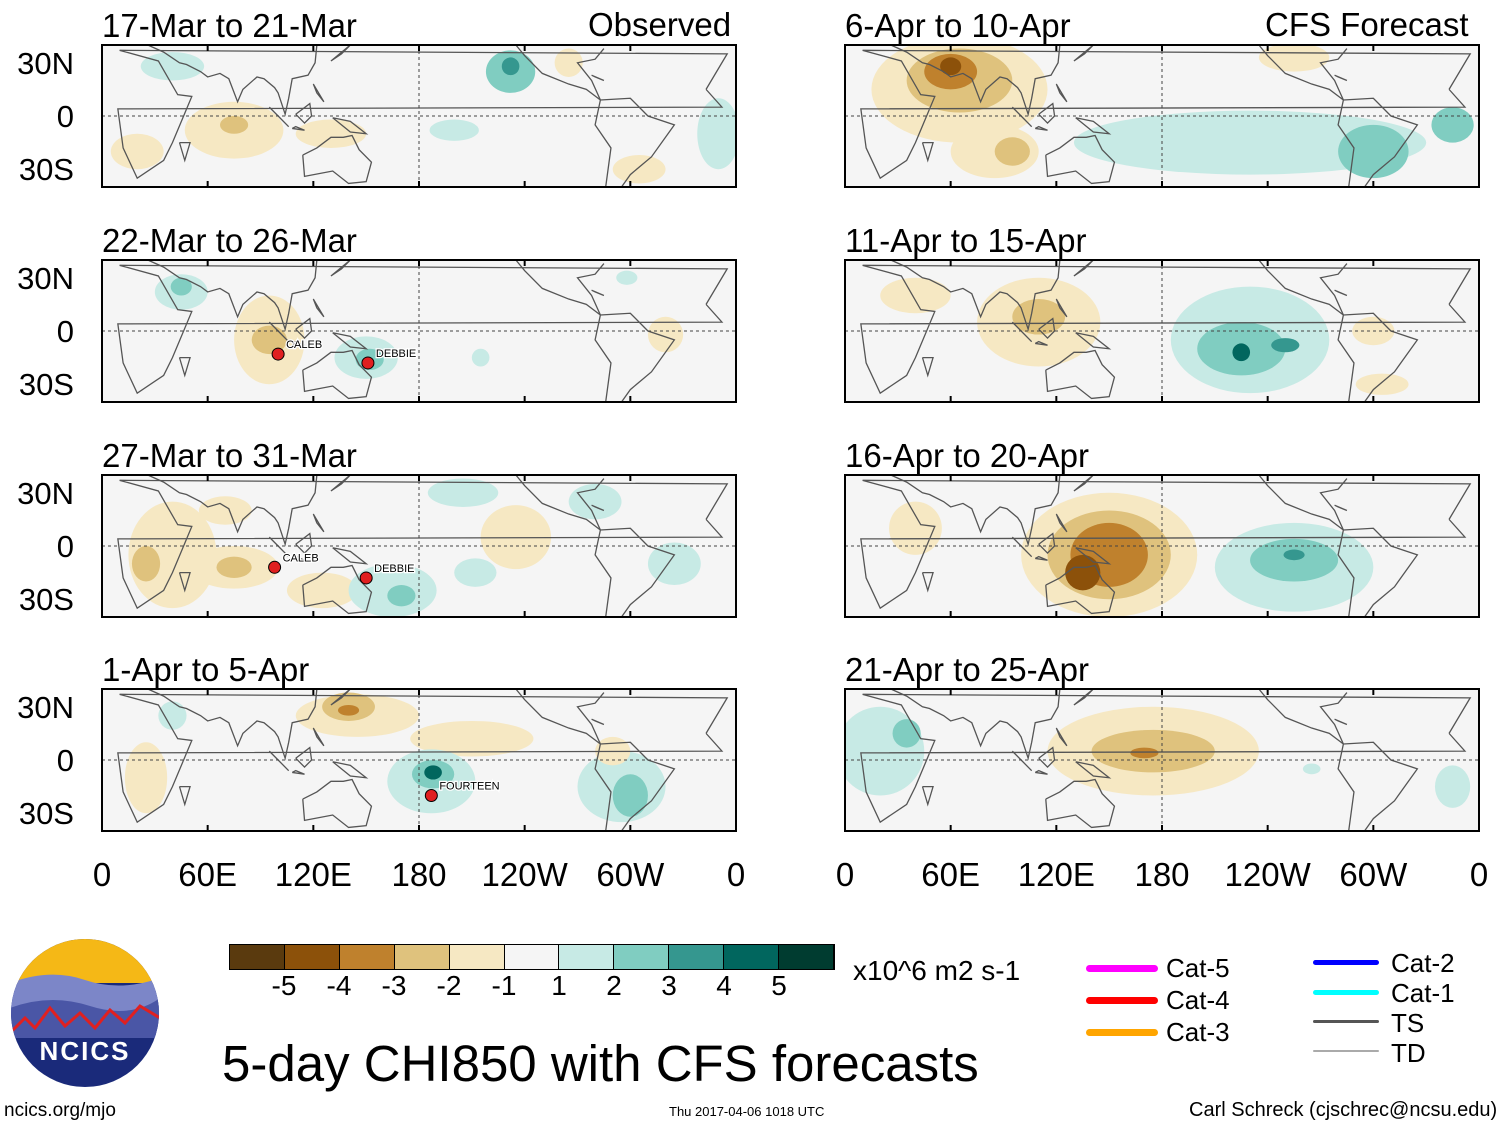 Image resolution: width=1510 pixels, height=1127 pixels. I want to click on footer-author: Carl Schreck (cjschrec@ncsu.edu), so click(1343, 1110).